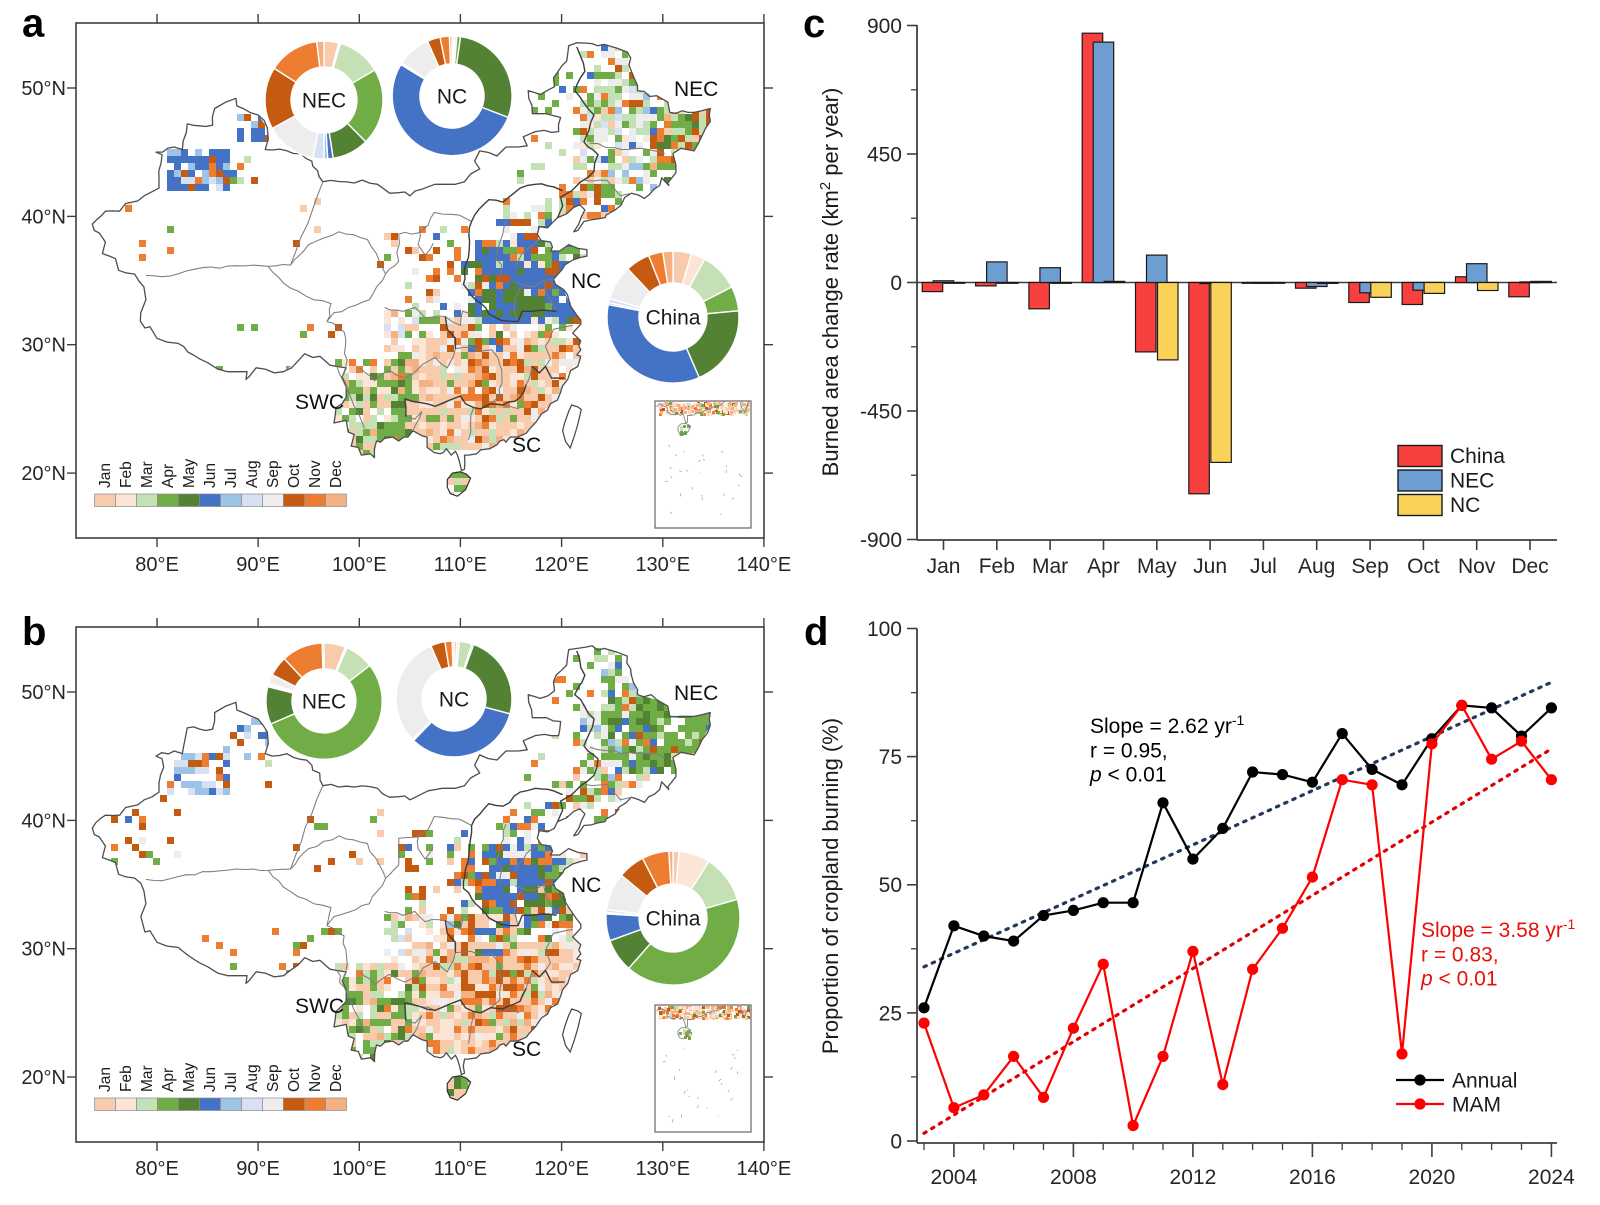  What do you see at coordinates (1460, 954) in the screenshot?
I see `svg-text: r = 0.83,` at bounding box center [1460, 954].